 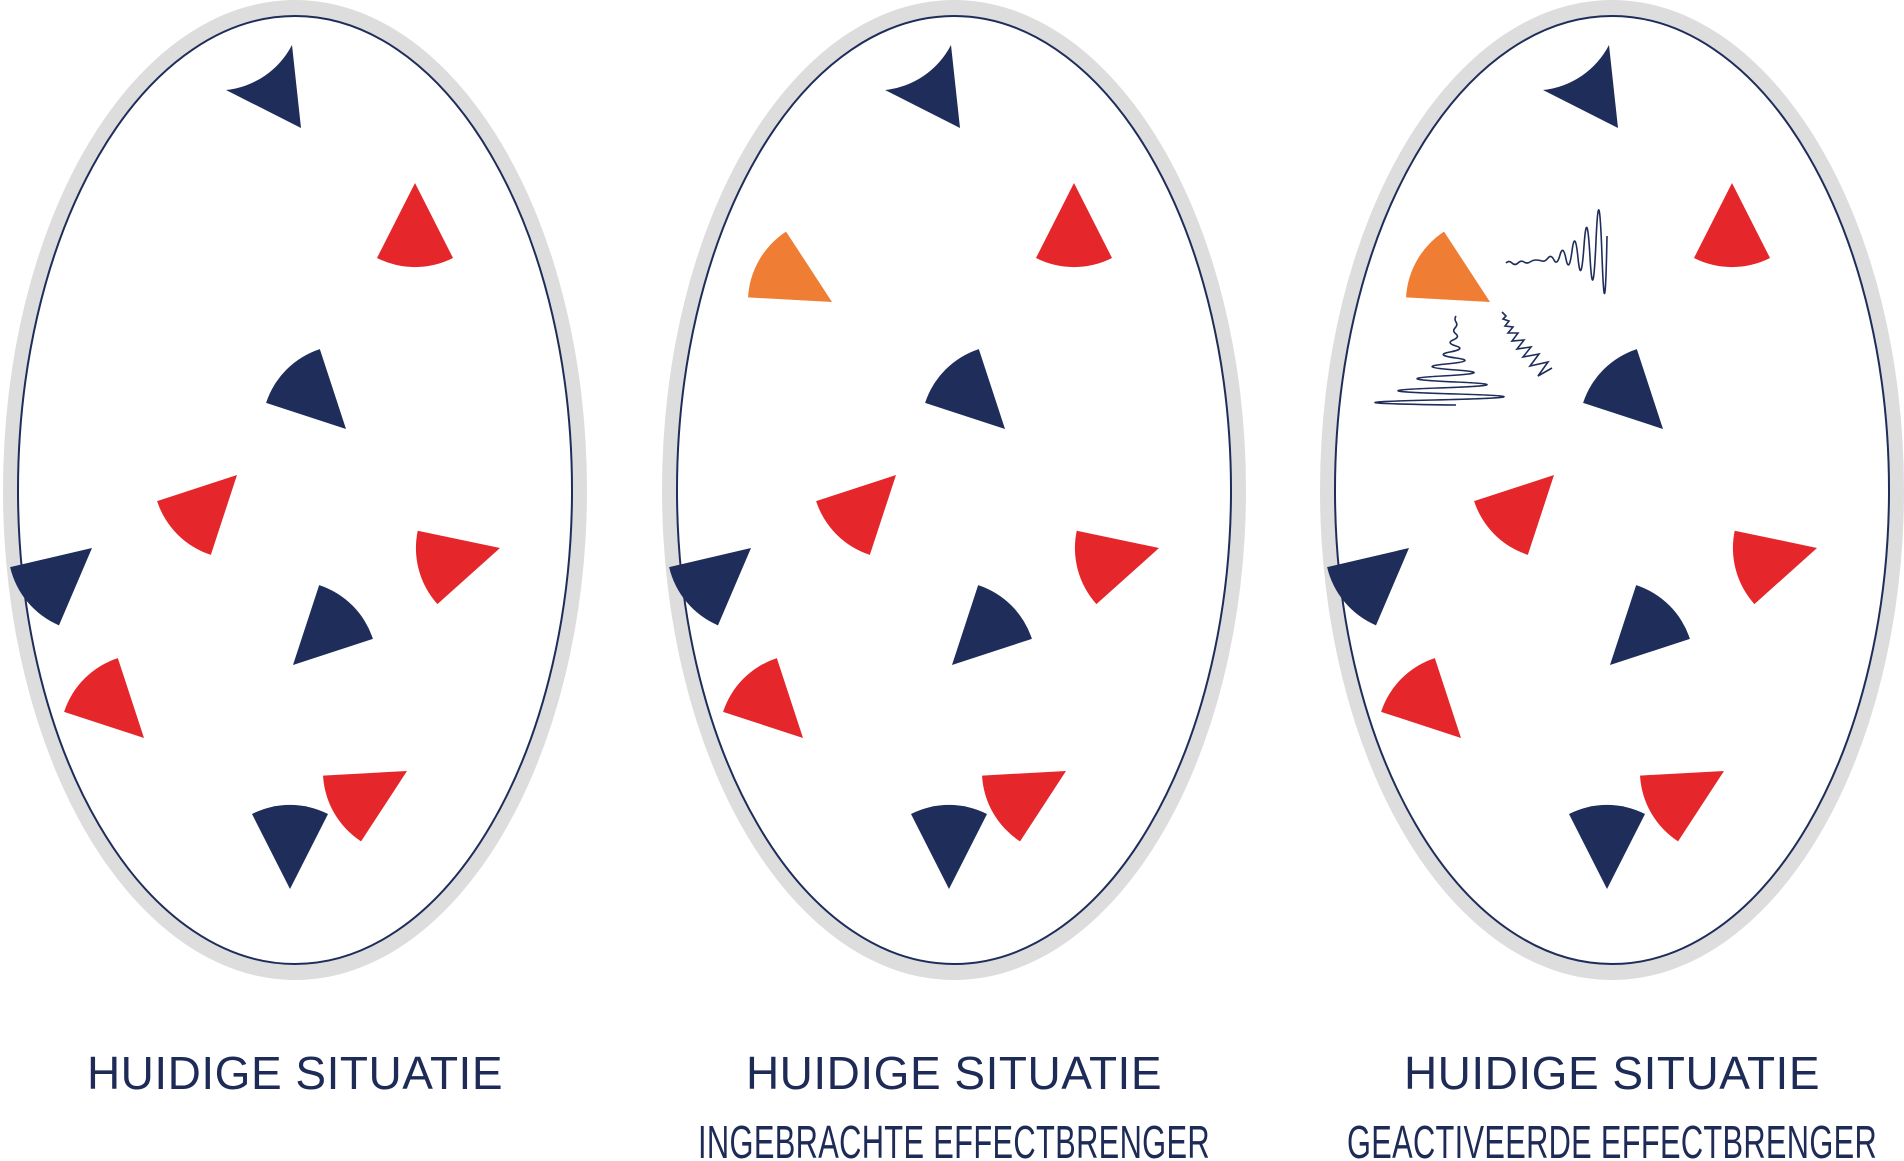 I want to click on panel-1-caption-line-1: HUIDIGE SITUATIE, so click(x=295, y=1073).